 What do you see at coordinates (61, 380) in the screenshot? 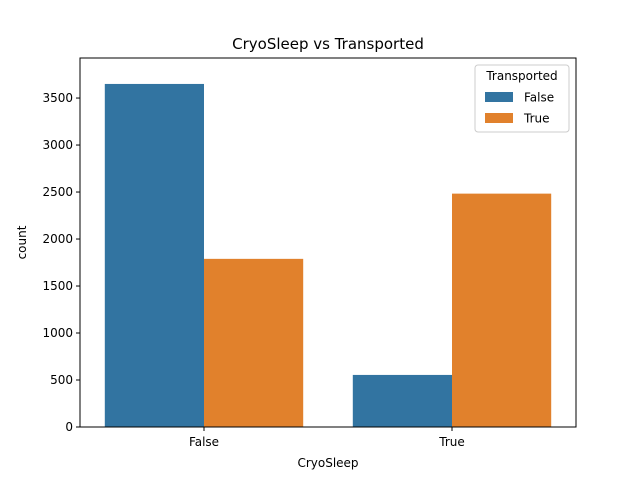
I see `y-tick-label: 500` at bounding box center [61, 380].